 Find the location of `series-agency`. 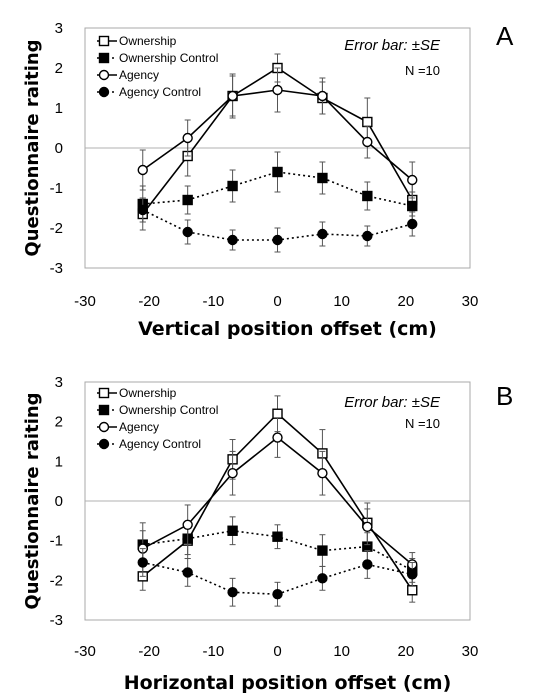

series-agency is located at coordinates (277, 133).